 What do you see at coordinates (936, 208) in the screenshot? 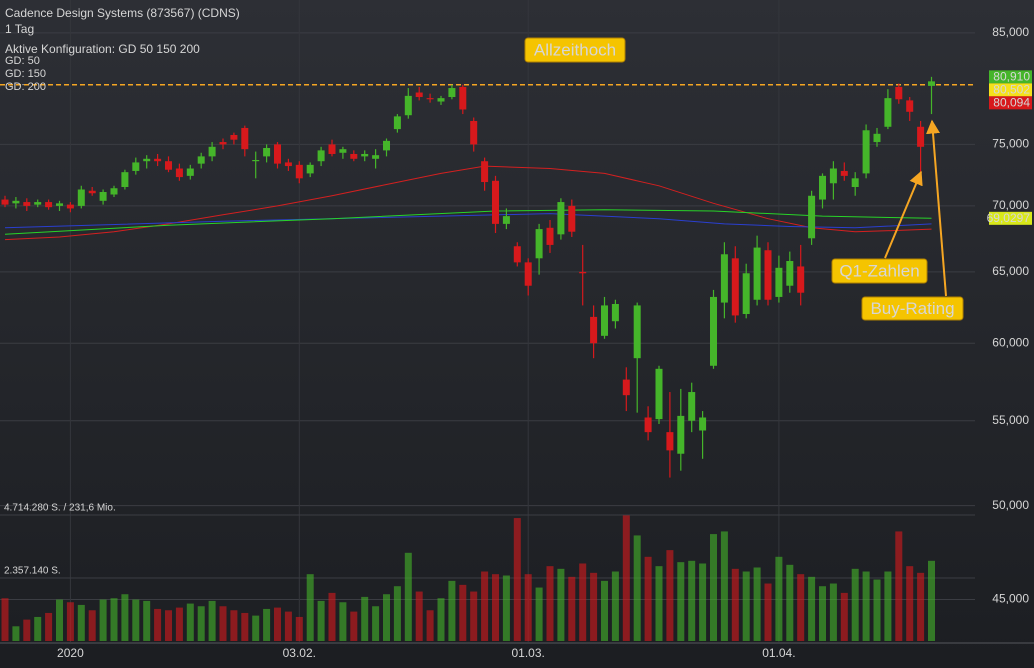
I see `annotation-arrow` at bounding box center [936, 208].